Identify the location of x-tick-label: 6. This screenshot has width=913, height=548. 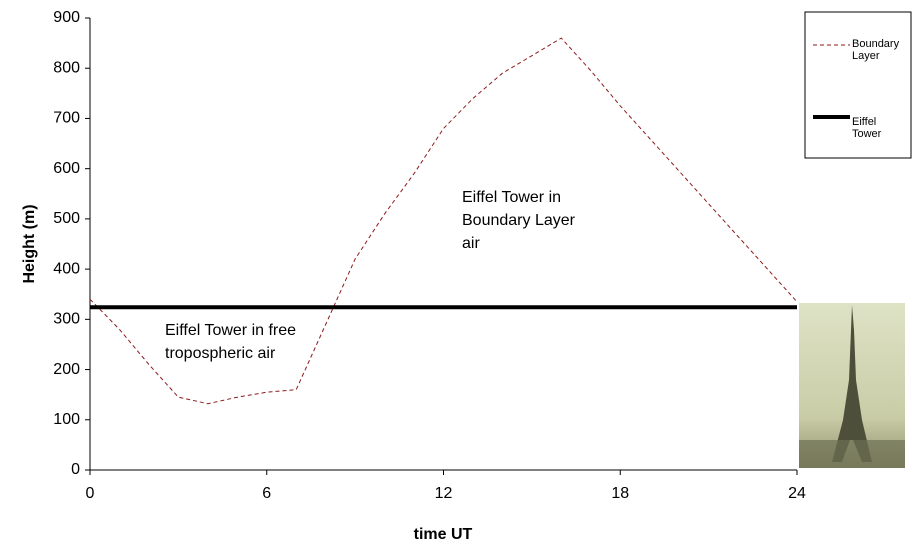
(266, 493).